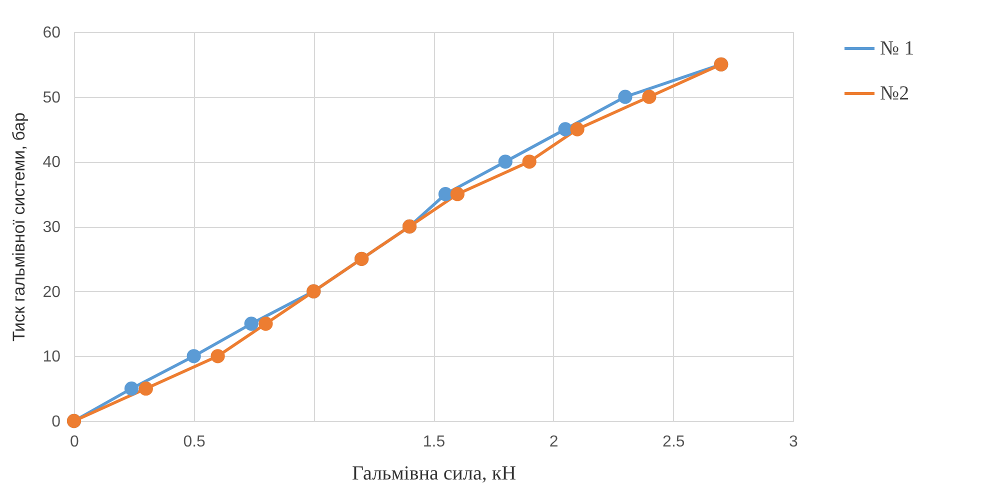  I want to click on legend-label: №2, so click(895, 93).